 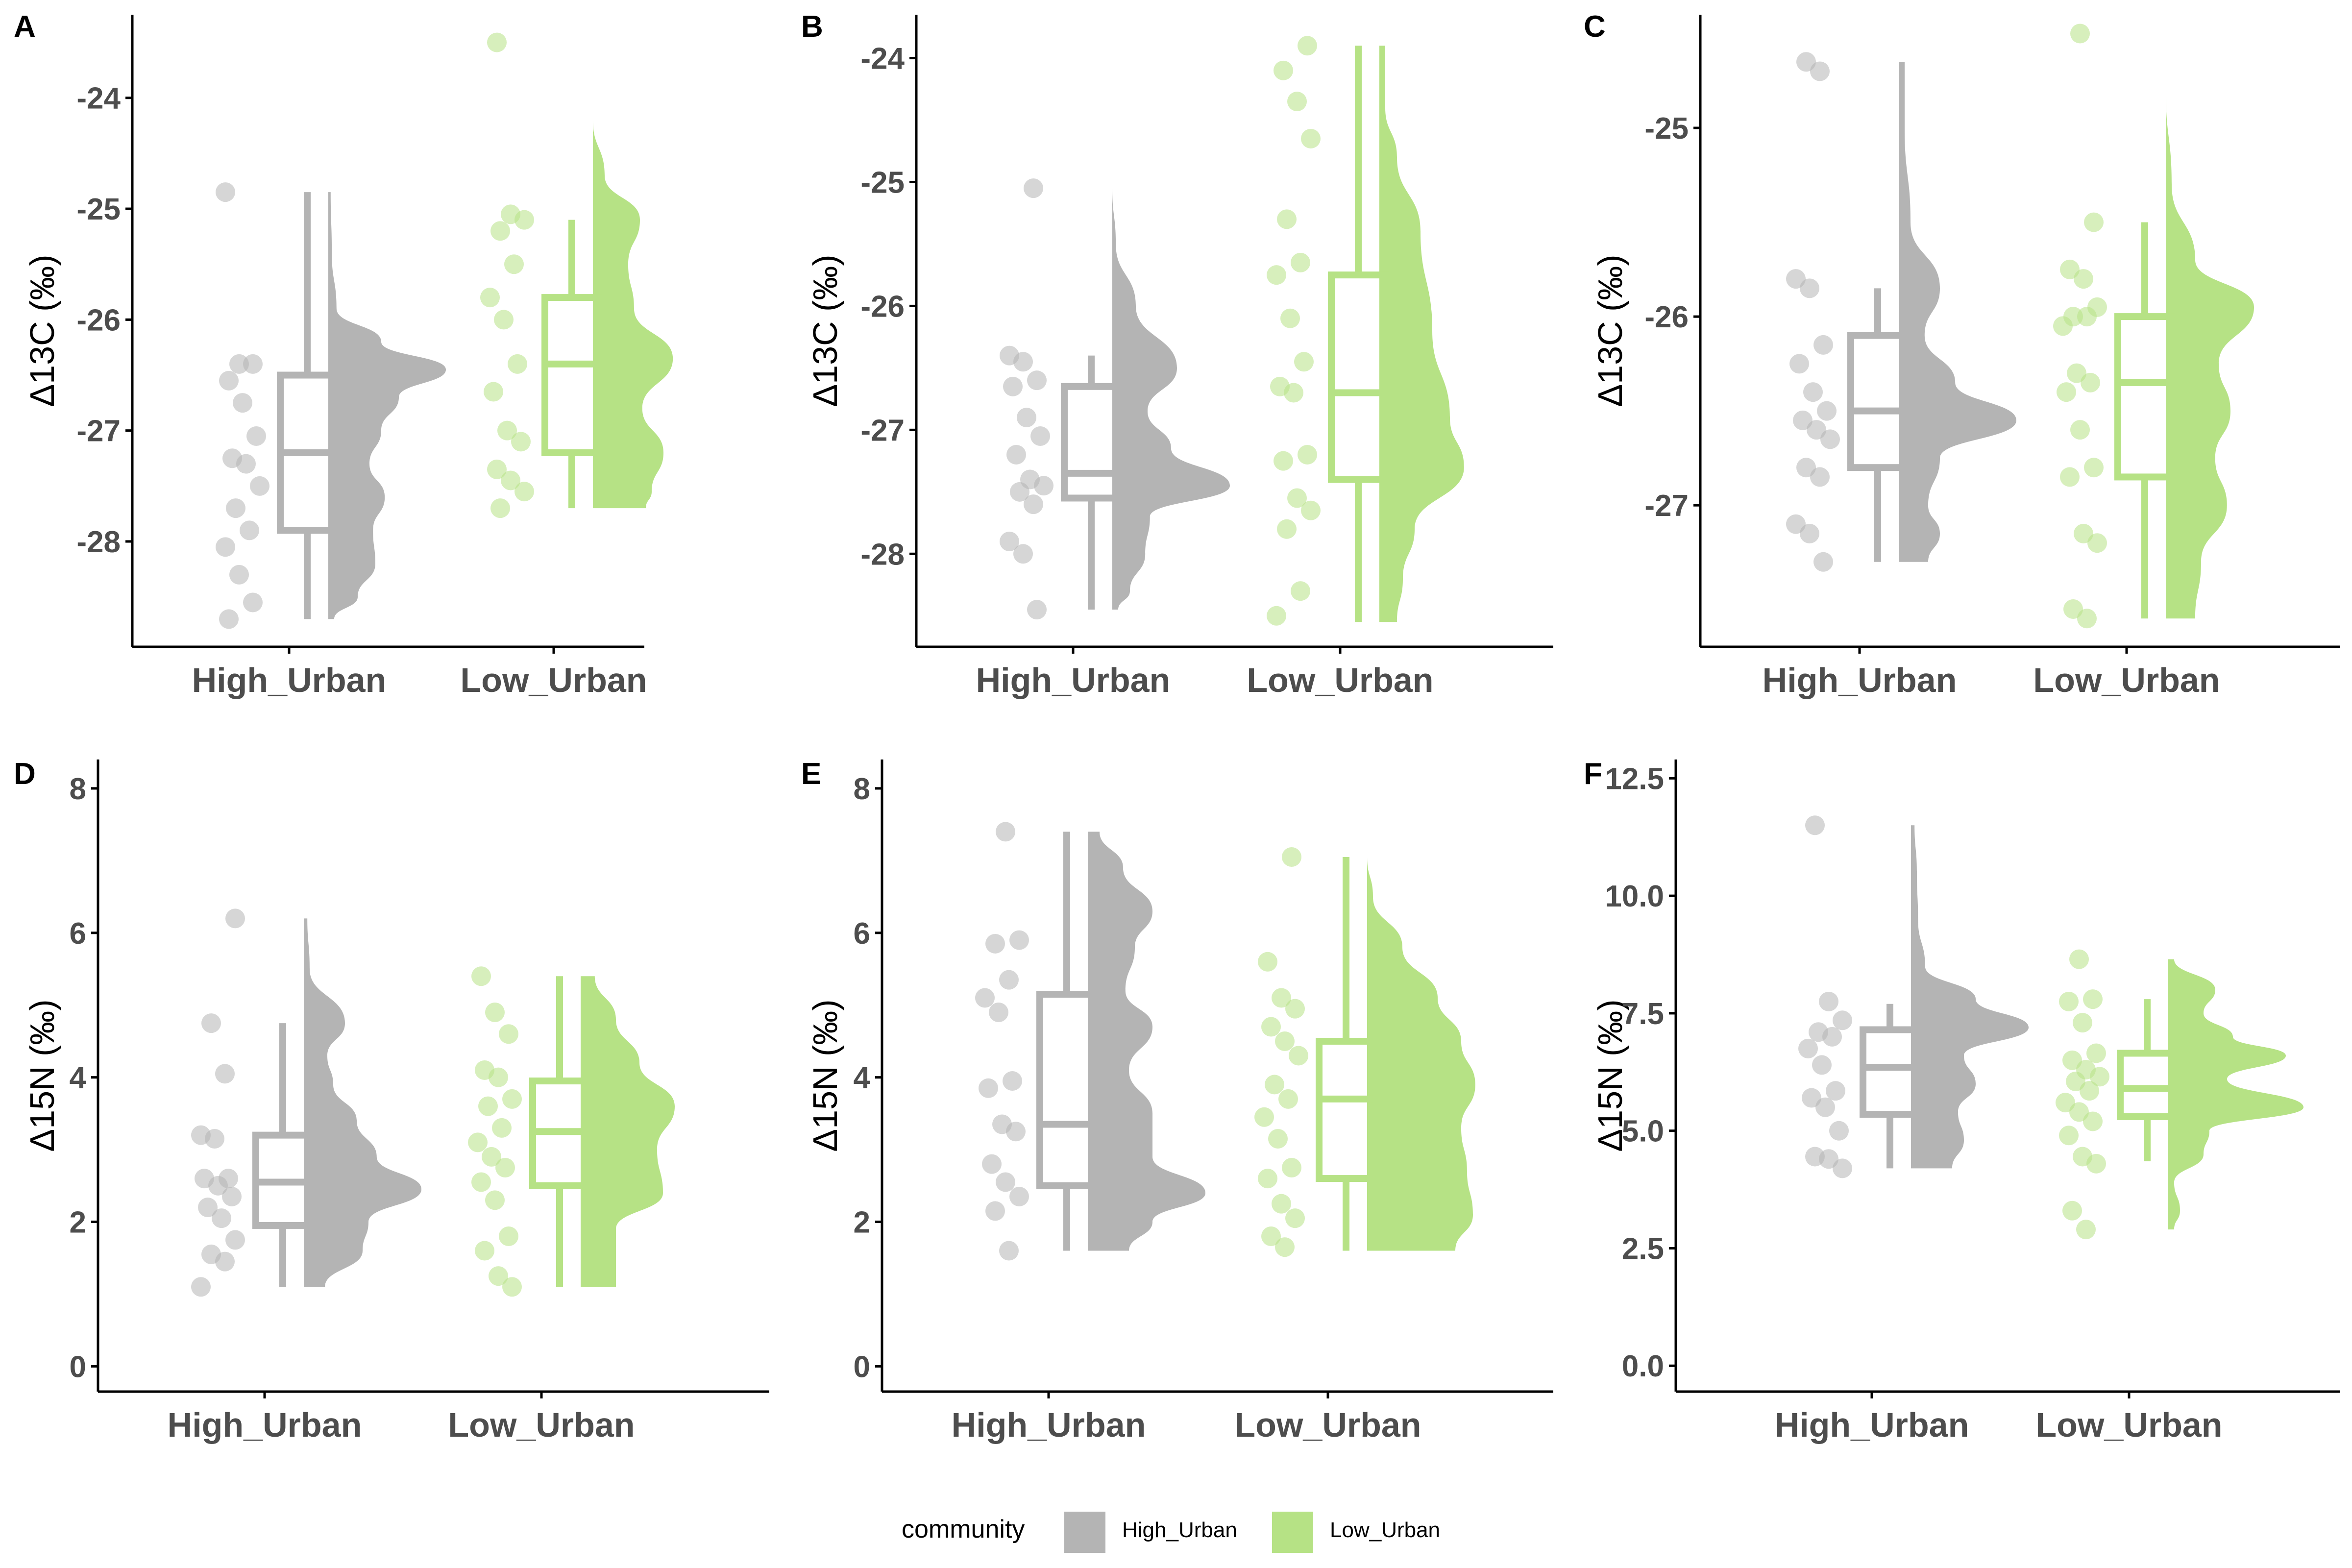 I want to click on y-tick-label: -28, so click(x=882, y=554).